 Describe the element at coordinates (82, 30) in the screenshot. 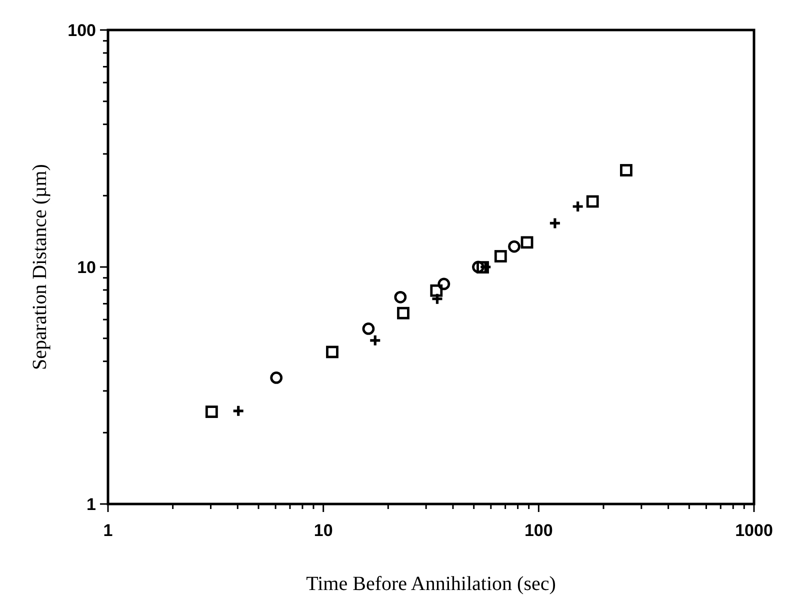

I see `y-tick-label: 100` at that location.